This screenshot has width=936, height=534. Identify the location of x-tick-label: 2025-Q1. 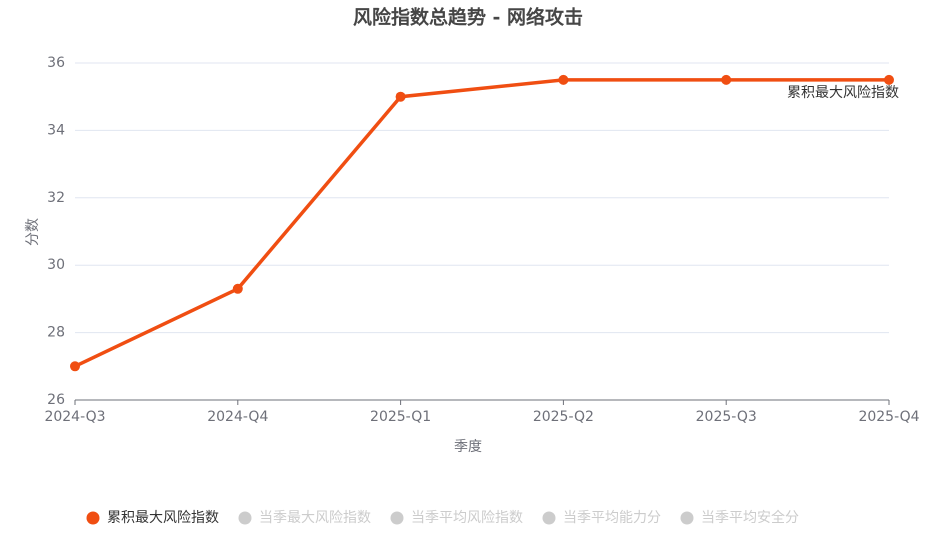
(400, 417).